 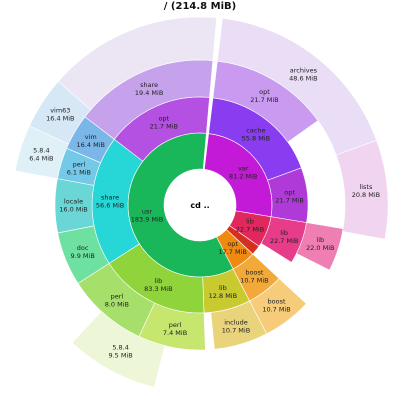 What do you see at coordinates (238, 325) in the screenshot?
I see `ring2-segment-include` at bounding box center [238, 325].